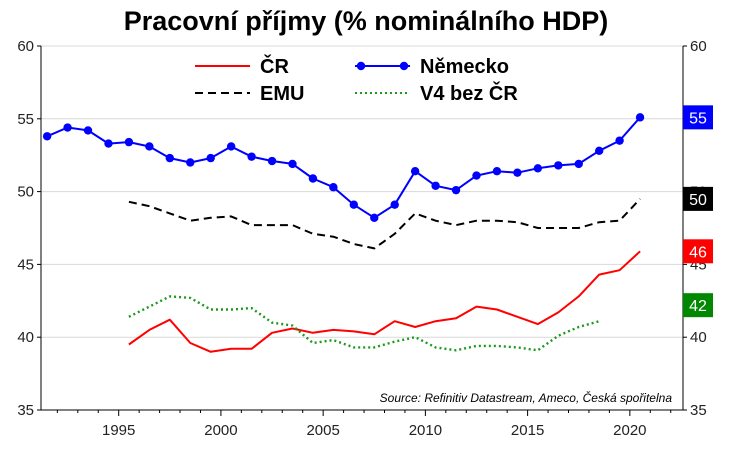 Image resolution: width=733 pixels, height=452 pixels. Describe the element at coordinates (698, 46) in the screenshot. I see `y-tick-label-right: 60` at that location.